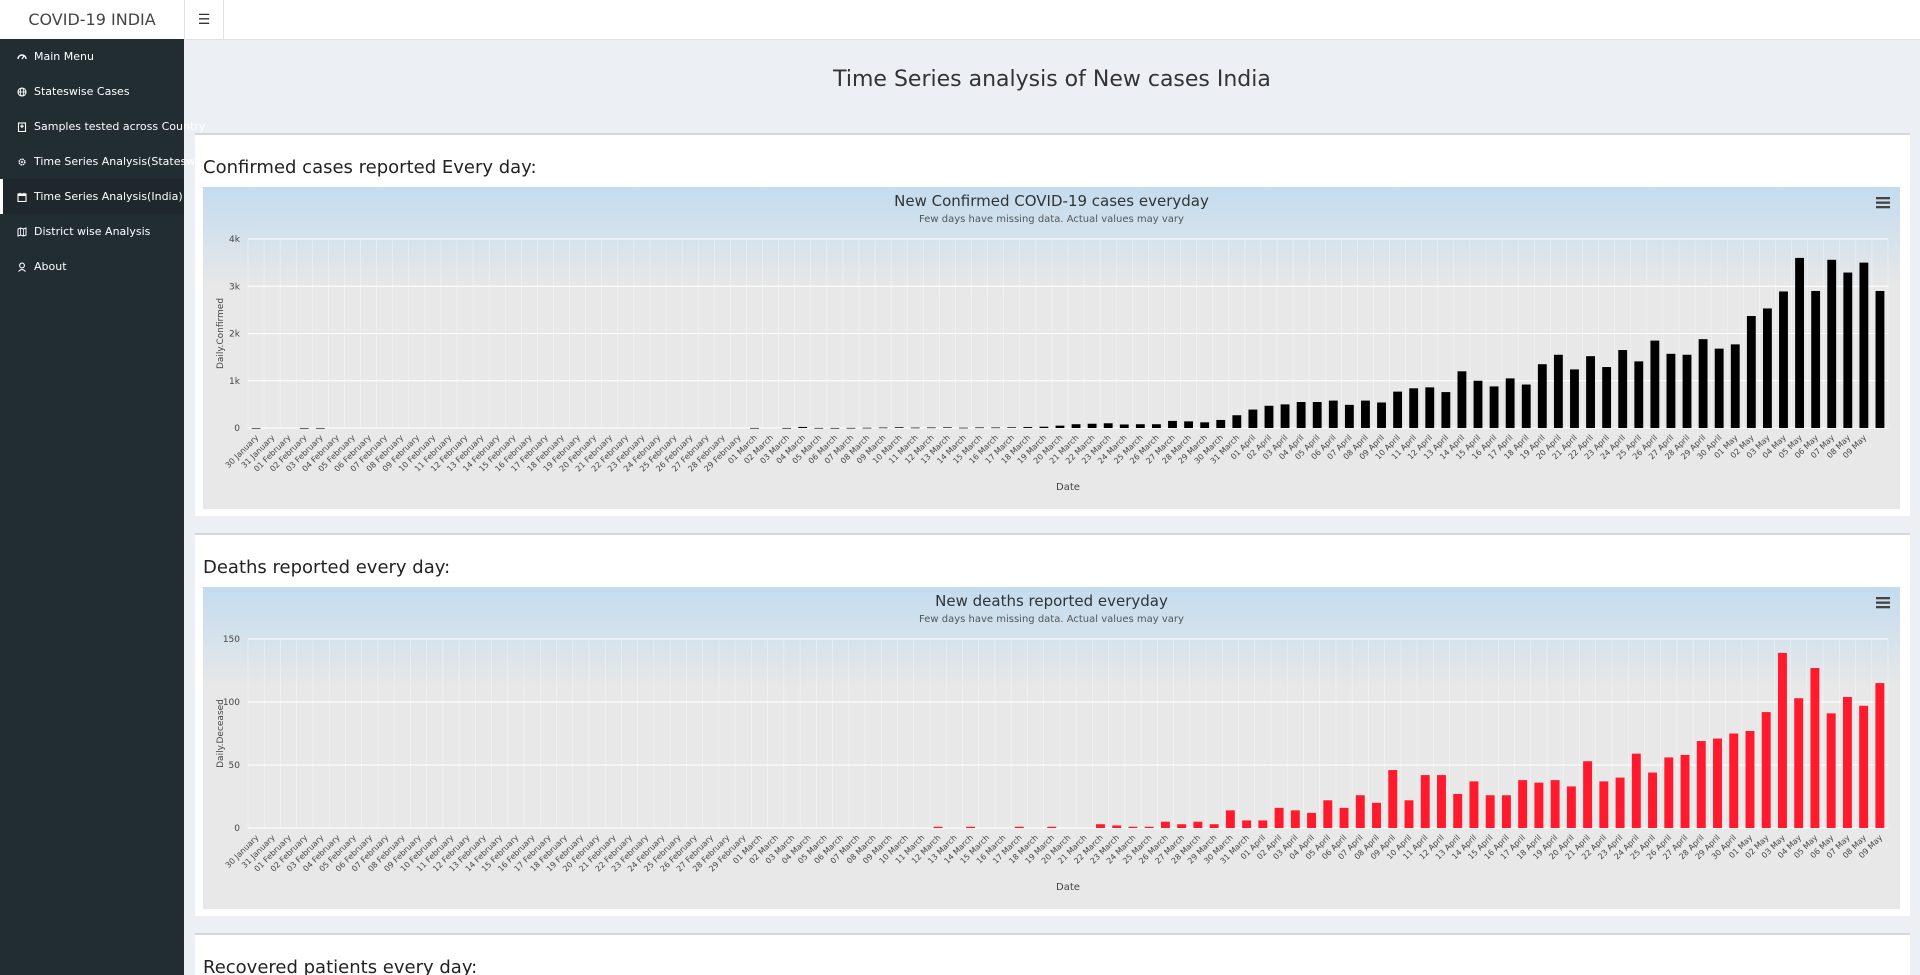  Describe the element at coordinates (92, 126) in the screenshot. I see `sidebar-item-samples-tested: Samples tested across Country` at that location.